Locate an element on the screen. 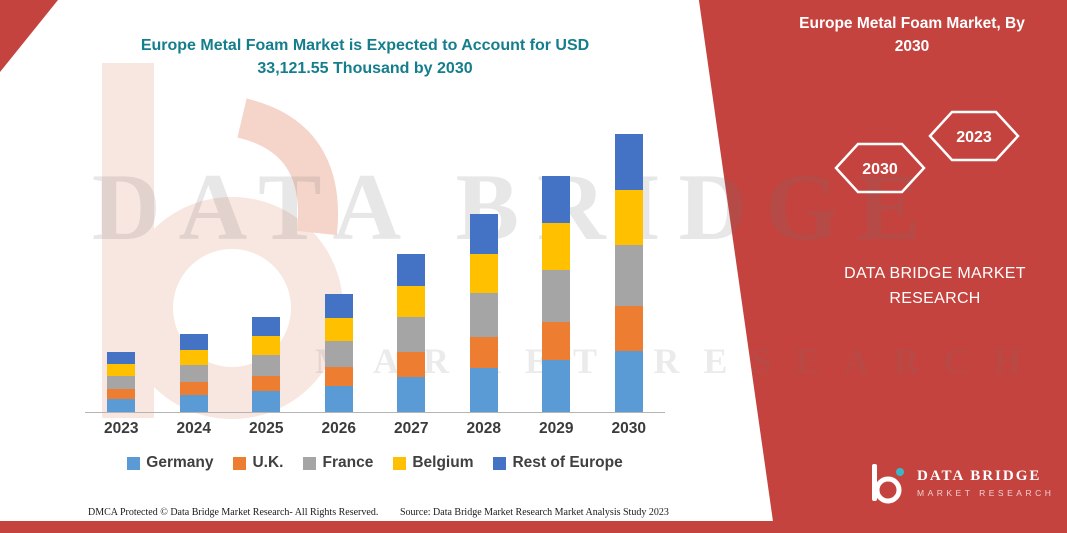  bar-2024 is located at coordinates (193, 373).